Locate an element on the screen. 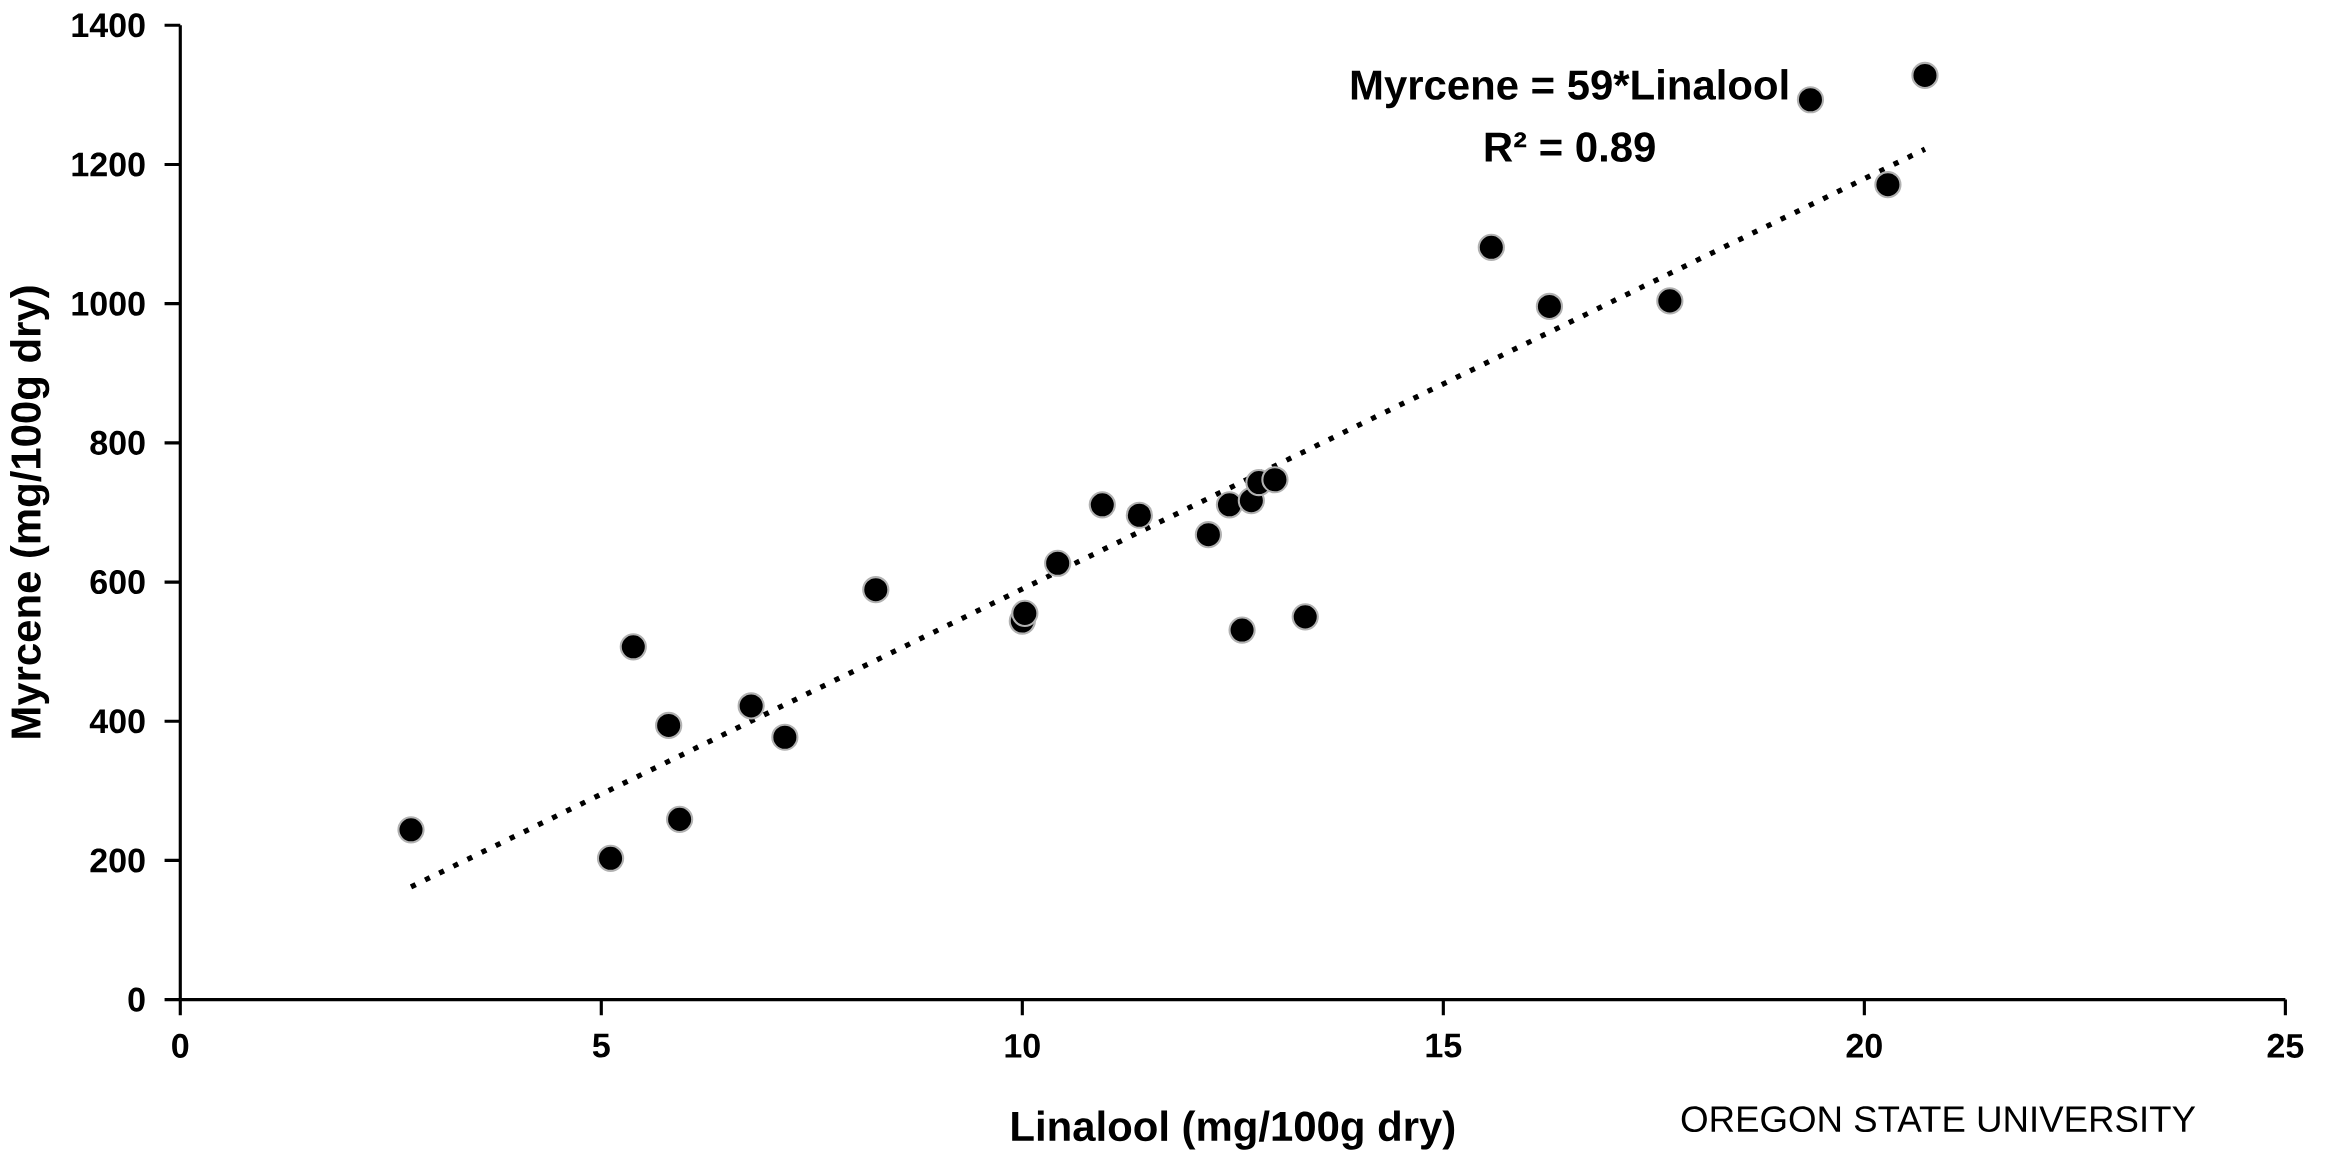 Image resolution: width=2336 pixels, height=1155 pixels. y-tick-label: 1200 is located at coordinates (108, 164).